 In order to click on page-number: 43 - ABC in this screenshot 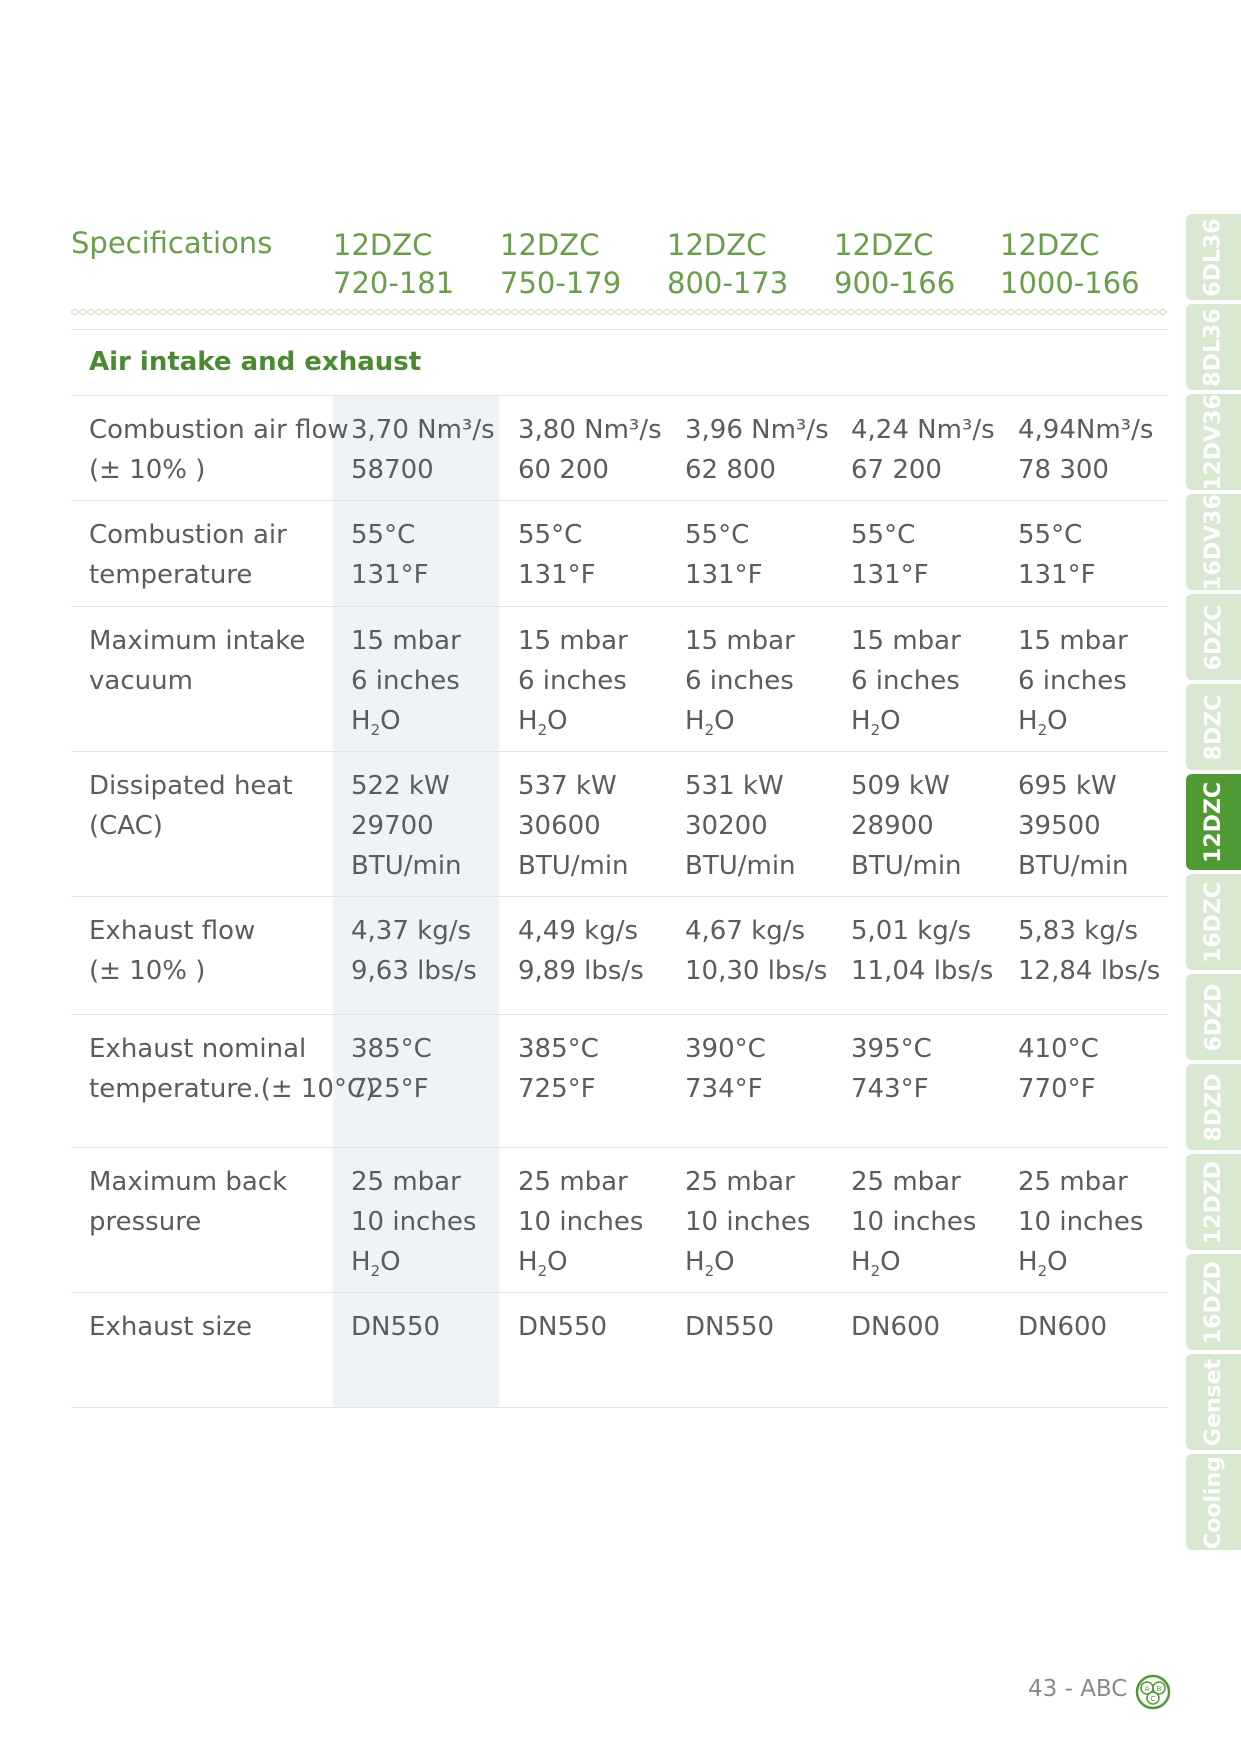, I will do `click(1078, 1689)`.